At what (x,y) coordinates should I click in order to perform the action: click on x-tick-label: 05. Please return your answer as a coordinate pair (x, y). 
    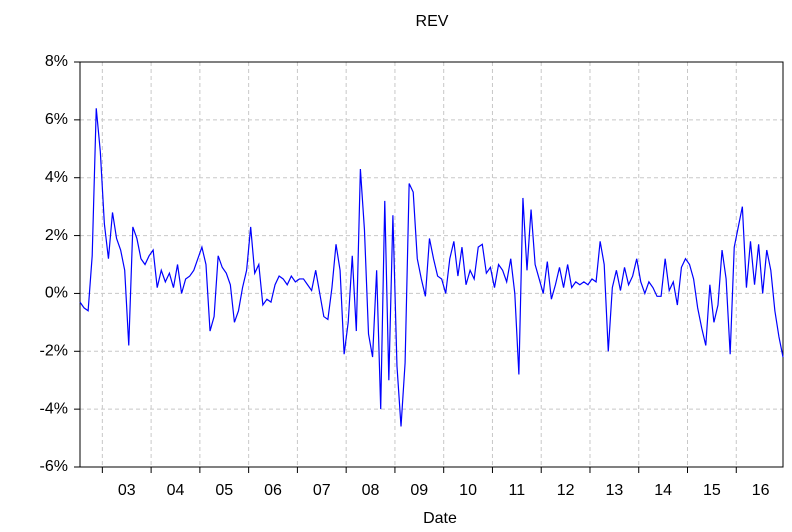
    Looking at the image, I should click on (224, 490).